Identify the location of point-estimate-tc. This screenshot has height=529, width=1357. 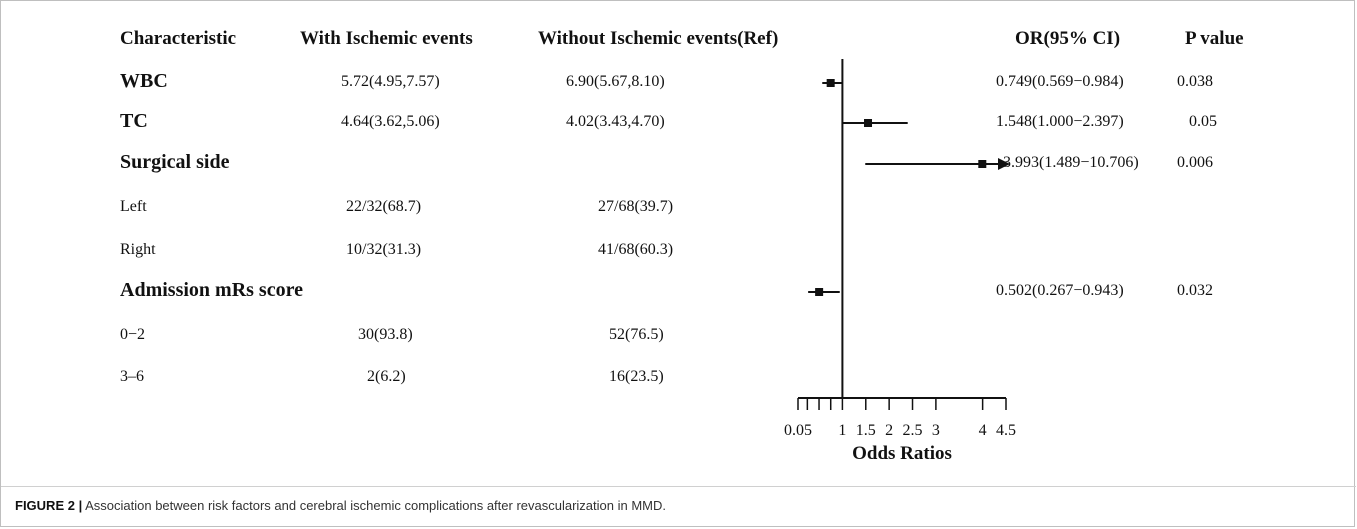
(868, 123).